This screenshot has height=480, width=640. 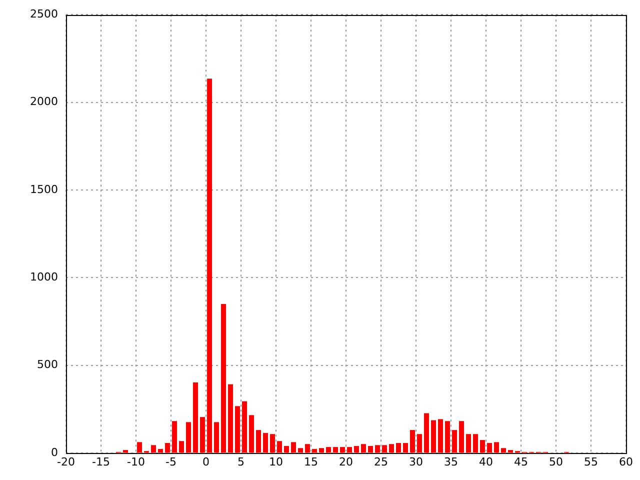 What do you see at coordinates (206, 461) in the screenshot?
I see `x-tick-label: 0` at bounding box center [206, 461].